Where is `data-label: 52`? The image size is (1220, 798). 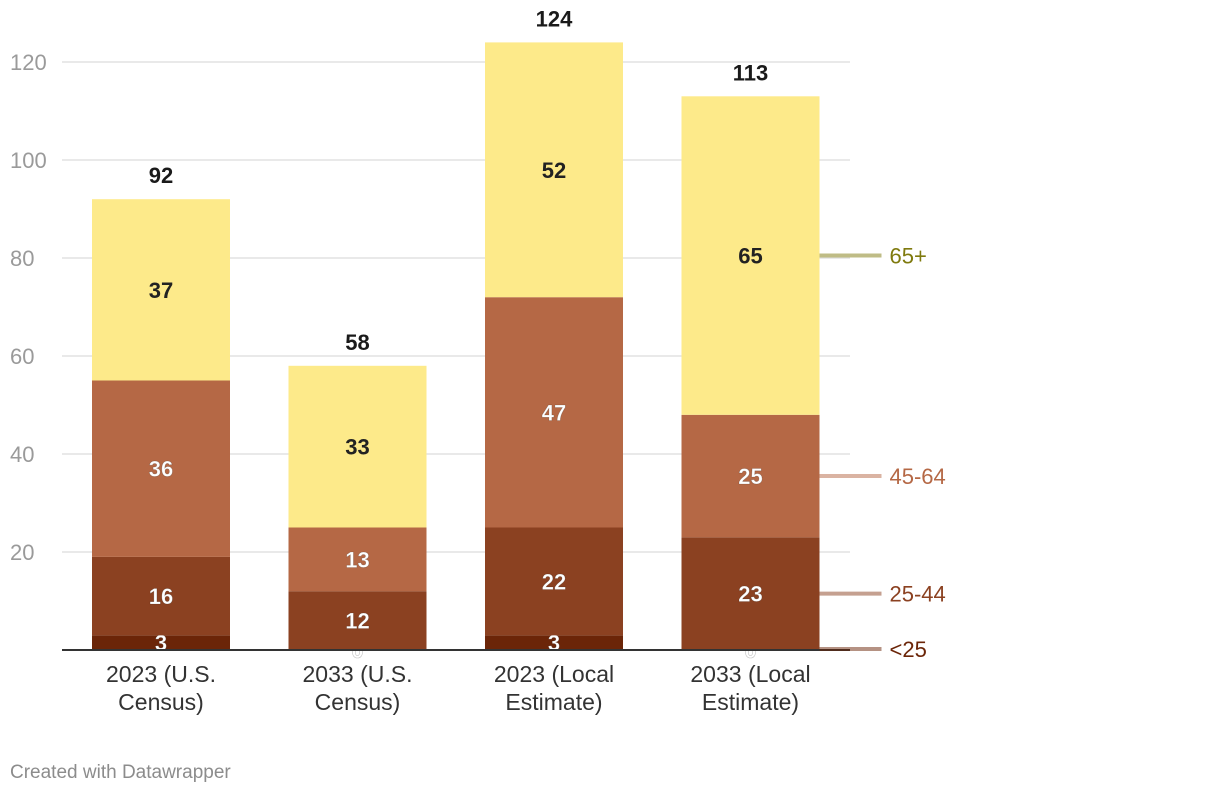 data-label: 52 is located at coordinates (554, 170).